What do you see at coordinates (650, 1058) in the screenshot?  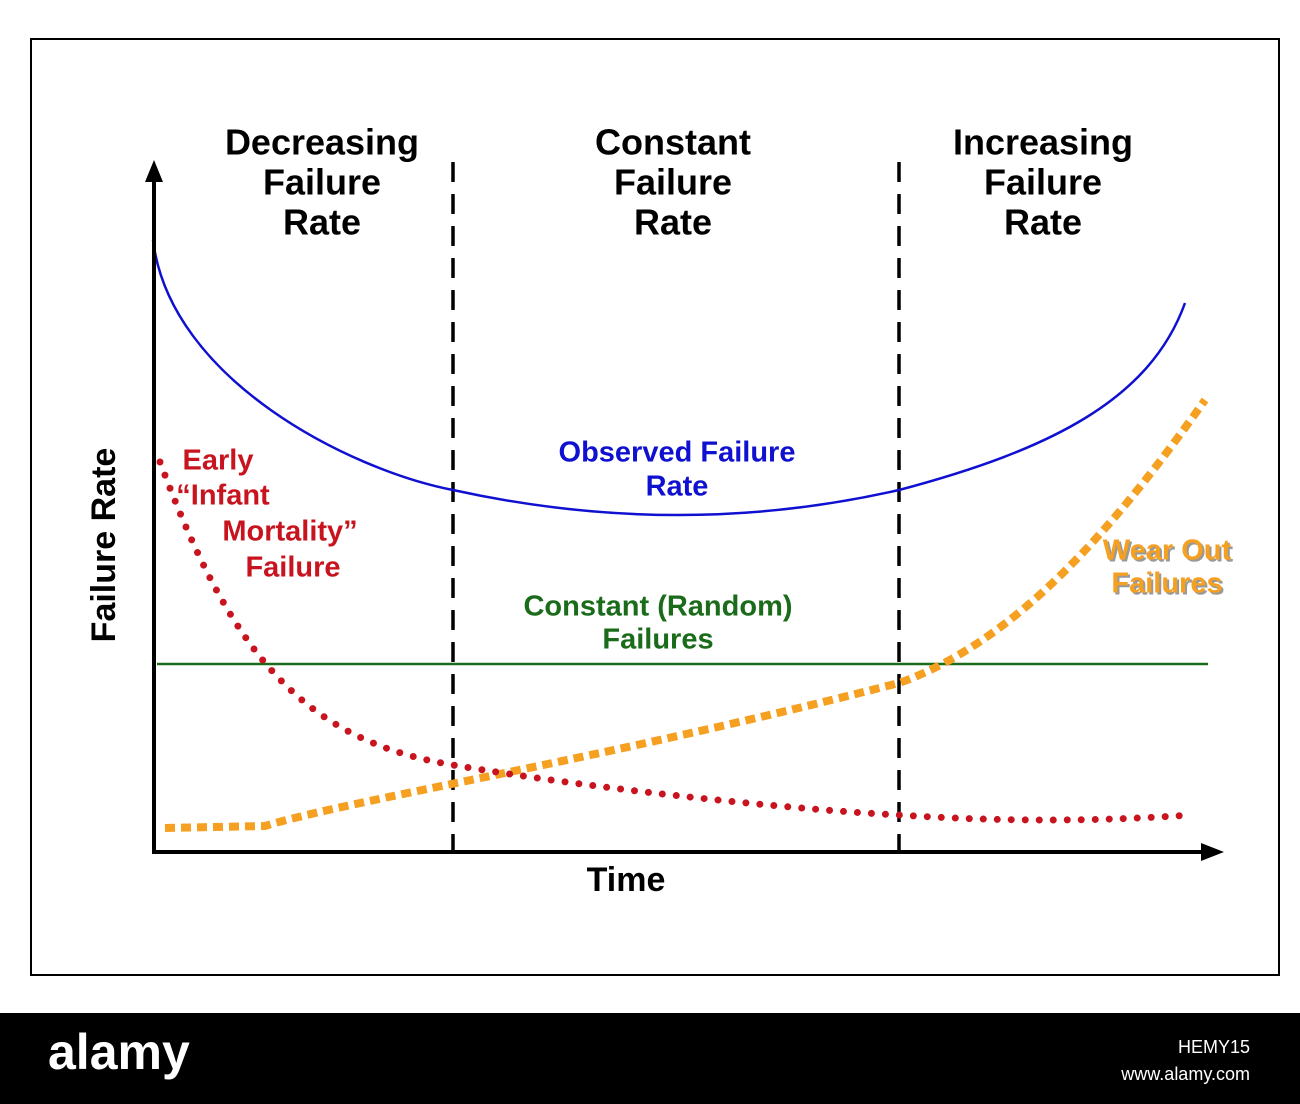 I see `footer-bar` at bounding box center [650, 1058].